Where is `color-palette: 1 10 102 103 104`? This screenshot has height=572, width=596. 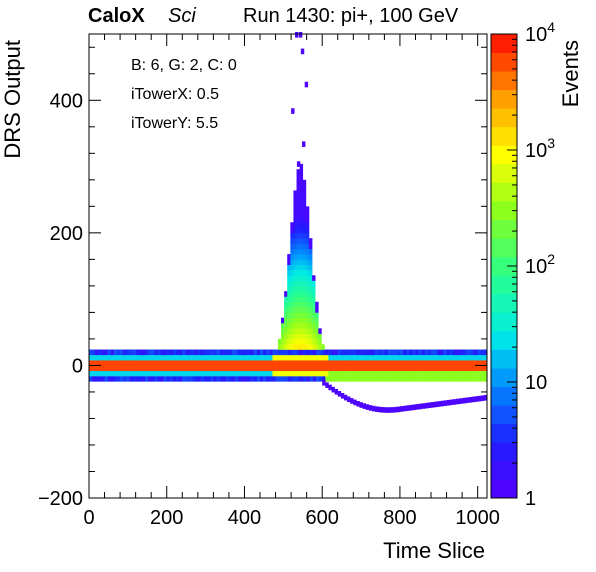 color-palette: 1 10 102 103 104 is located at coordinates (522, 264).